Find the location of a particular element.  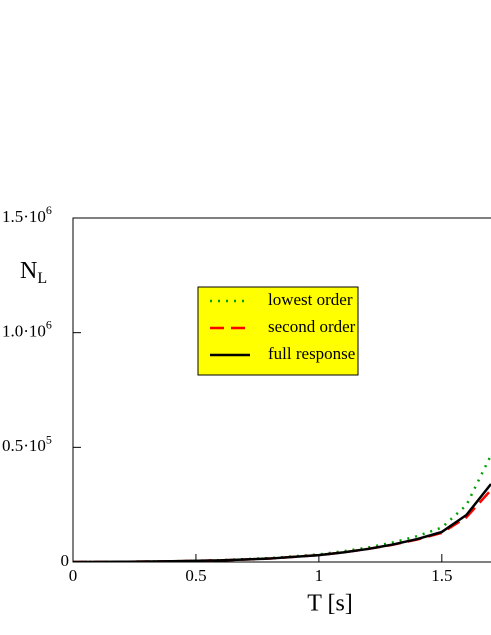

legend: lowest order second order full response is located at coordinates (278, 331).